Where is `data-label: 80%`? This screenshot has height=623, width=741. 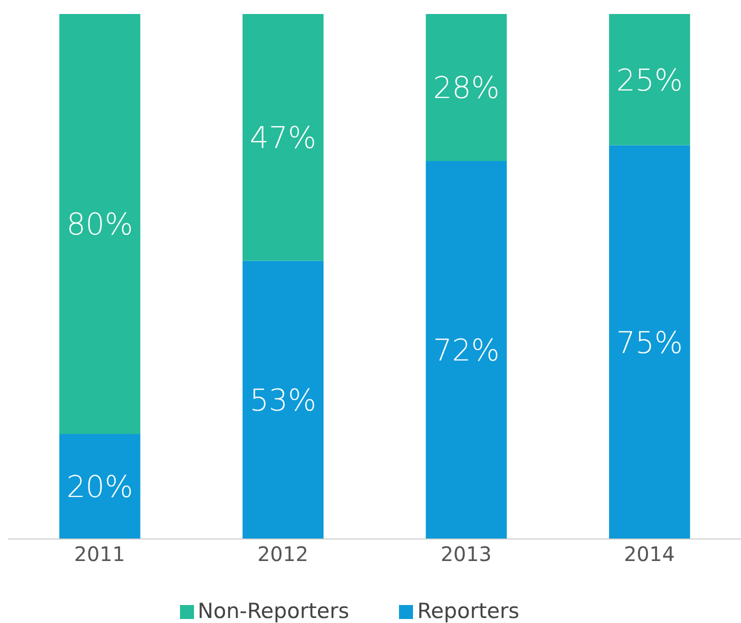 data-label: 80% is located at coordinates (100, 225).